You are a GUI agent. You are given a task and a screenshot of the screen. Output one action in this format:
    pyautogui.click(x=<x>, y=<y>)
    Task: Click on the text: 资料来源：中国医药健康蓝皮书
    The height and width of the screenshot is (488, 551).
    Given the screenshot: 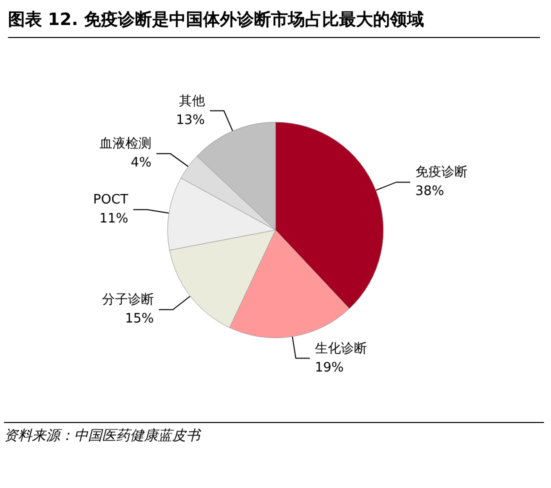 What is the action you would take?
    pyautogui.click(x=103, y=436)
    